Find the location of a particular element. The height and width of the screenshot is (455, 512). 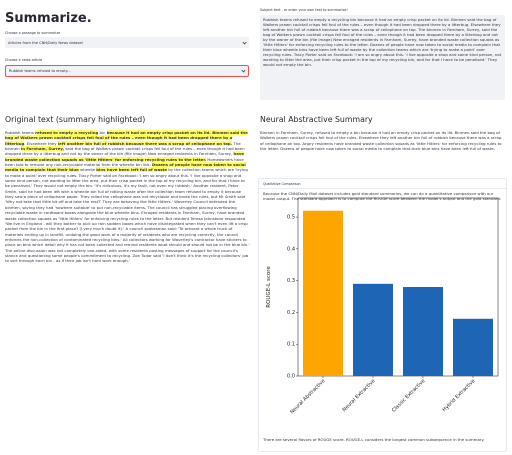

original-text-segment: . Elsewhere they is located at coordinates (41, 143).